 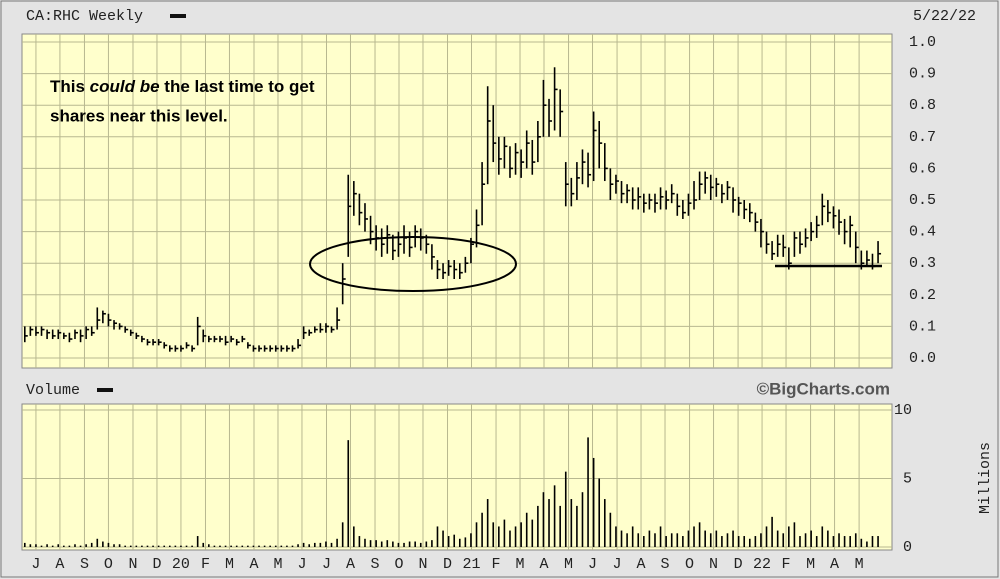 What do you see at coordinates (762, 564) in the screenshot?
I see `x-tick-label: 22` at bounding box center [762, 564].